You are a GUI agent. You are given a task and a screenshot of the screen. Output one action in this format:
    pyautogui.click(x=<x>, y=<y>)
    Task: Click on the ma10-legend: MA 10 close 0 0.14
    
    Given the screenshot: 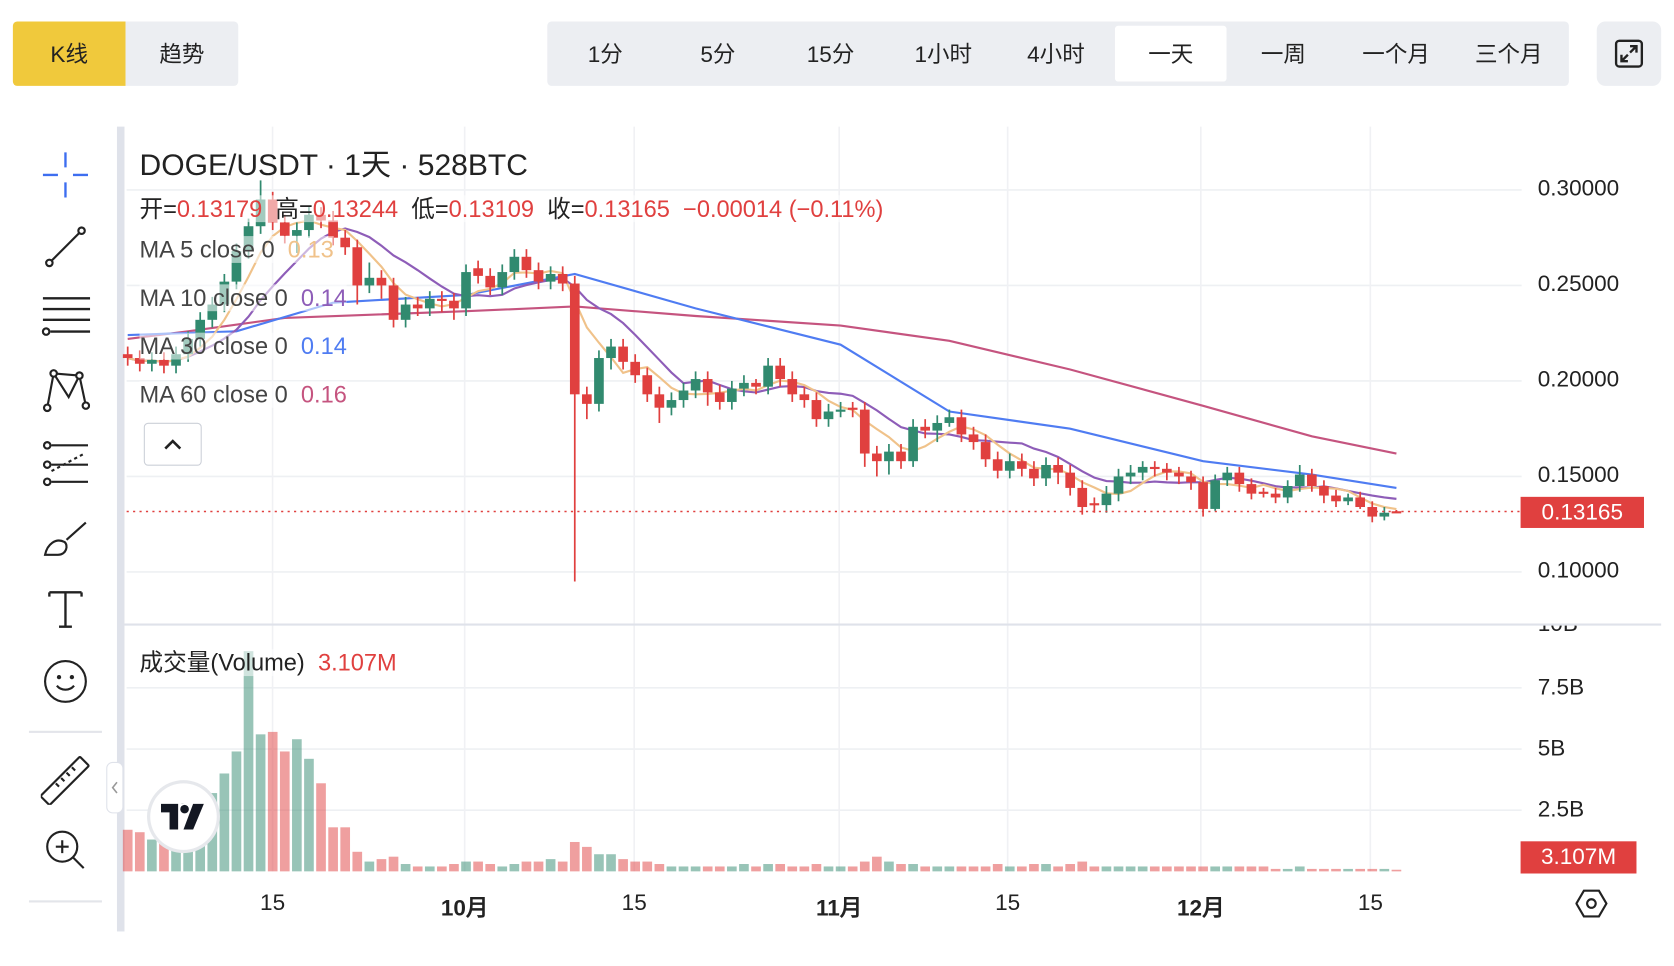 What is the action you would take?
    pyautogui.click(x=243, y=298)
    